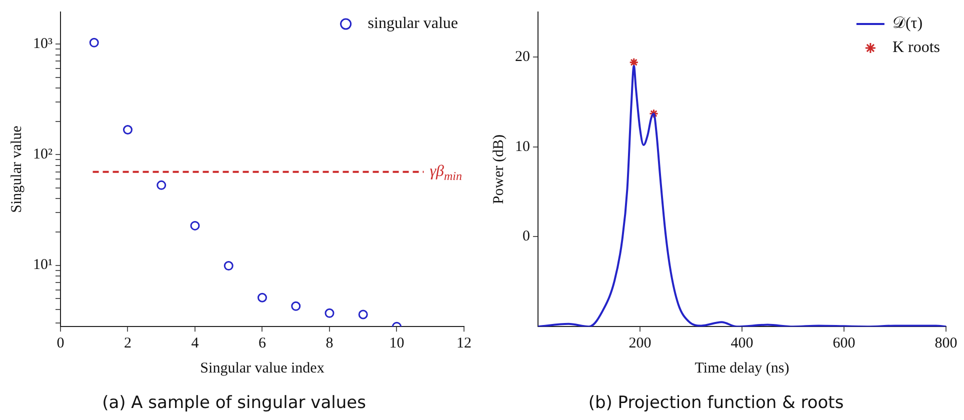 This screenshot has width=964, height=420. Describe the element at coordinates (234, 403) in the screenshot. I see `text: (a) A sample of singular values` at that location.